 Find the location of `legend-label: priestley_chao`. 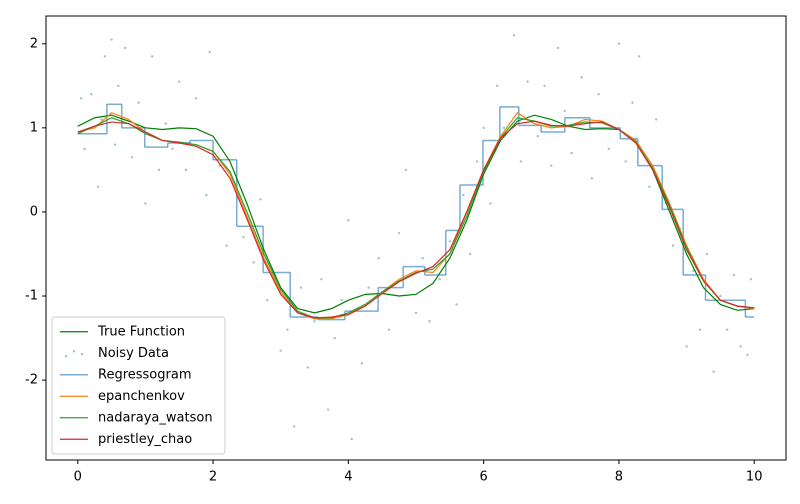

legend-label: priestley_chao is located at coordinates (145, 439).